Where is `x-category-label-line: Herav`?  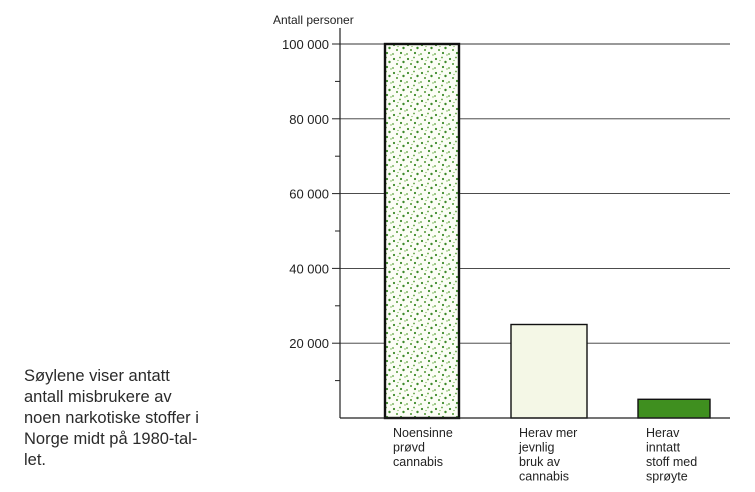
x-category-label-line: Herav is located at coordinates (663, 433).